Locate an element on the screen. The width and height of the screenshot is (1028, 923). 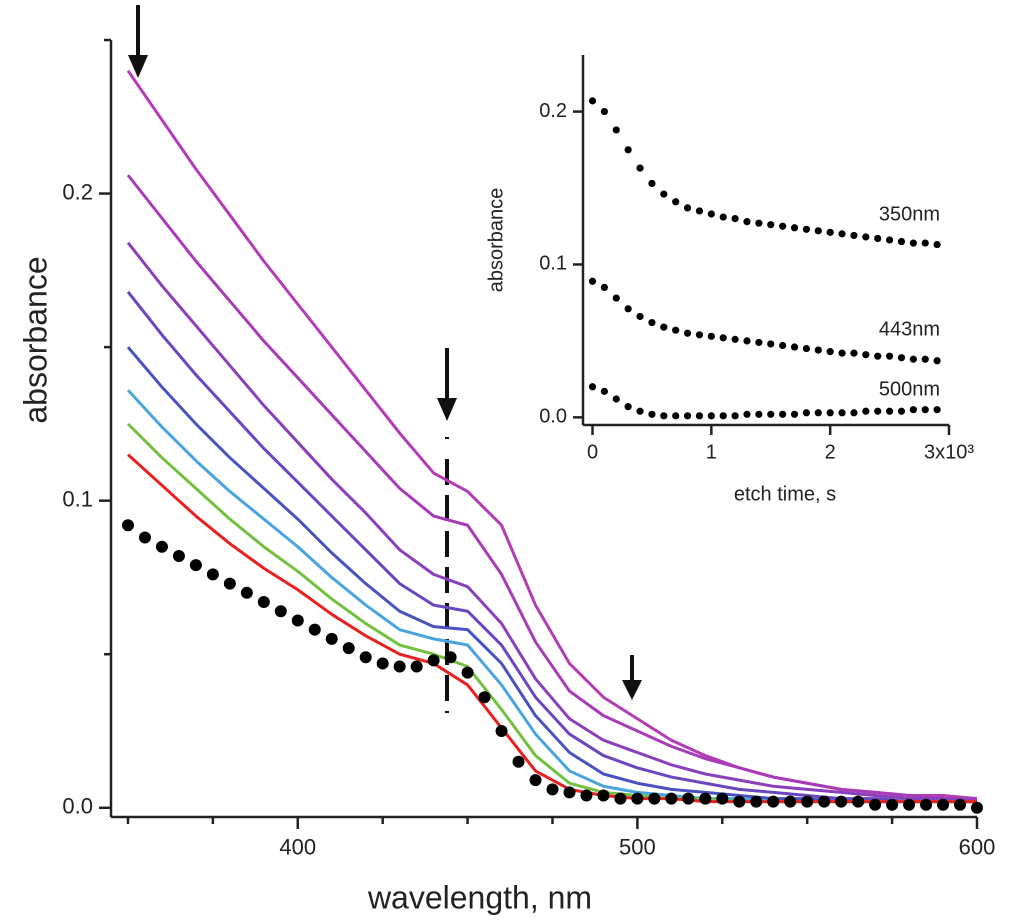
x-tick-label: 0 is located at coordinates (592, 452).